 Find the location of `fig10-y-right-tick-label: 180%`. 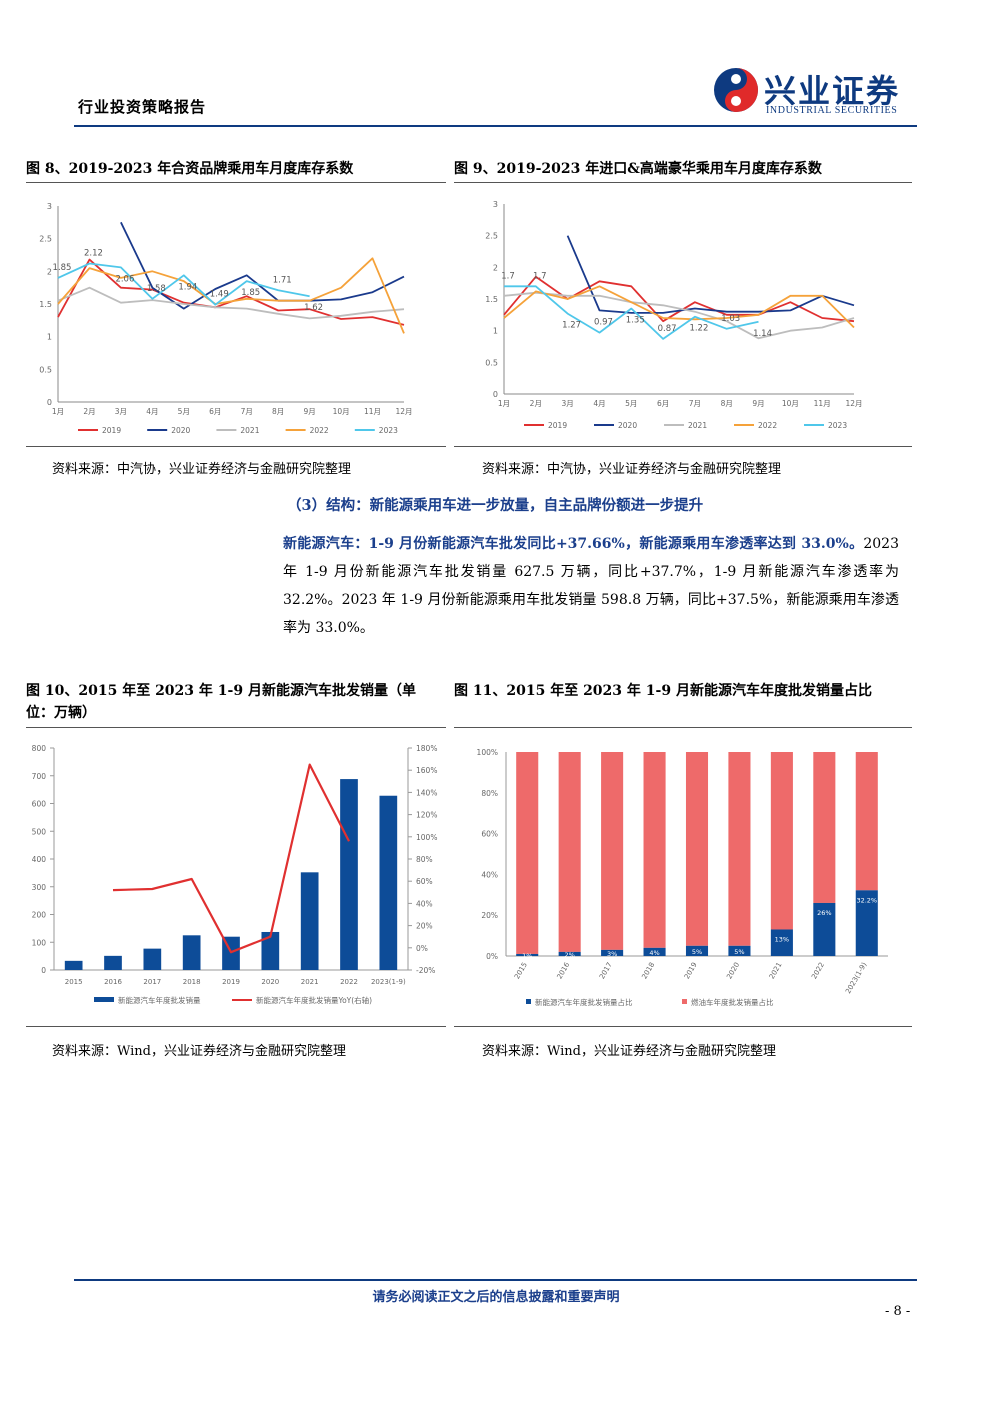

fig10-y-right-tick-label: 180% is located at coordinates (426, 748).